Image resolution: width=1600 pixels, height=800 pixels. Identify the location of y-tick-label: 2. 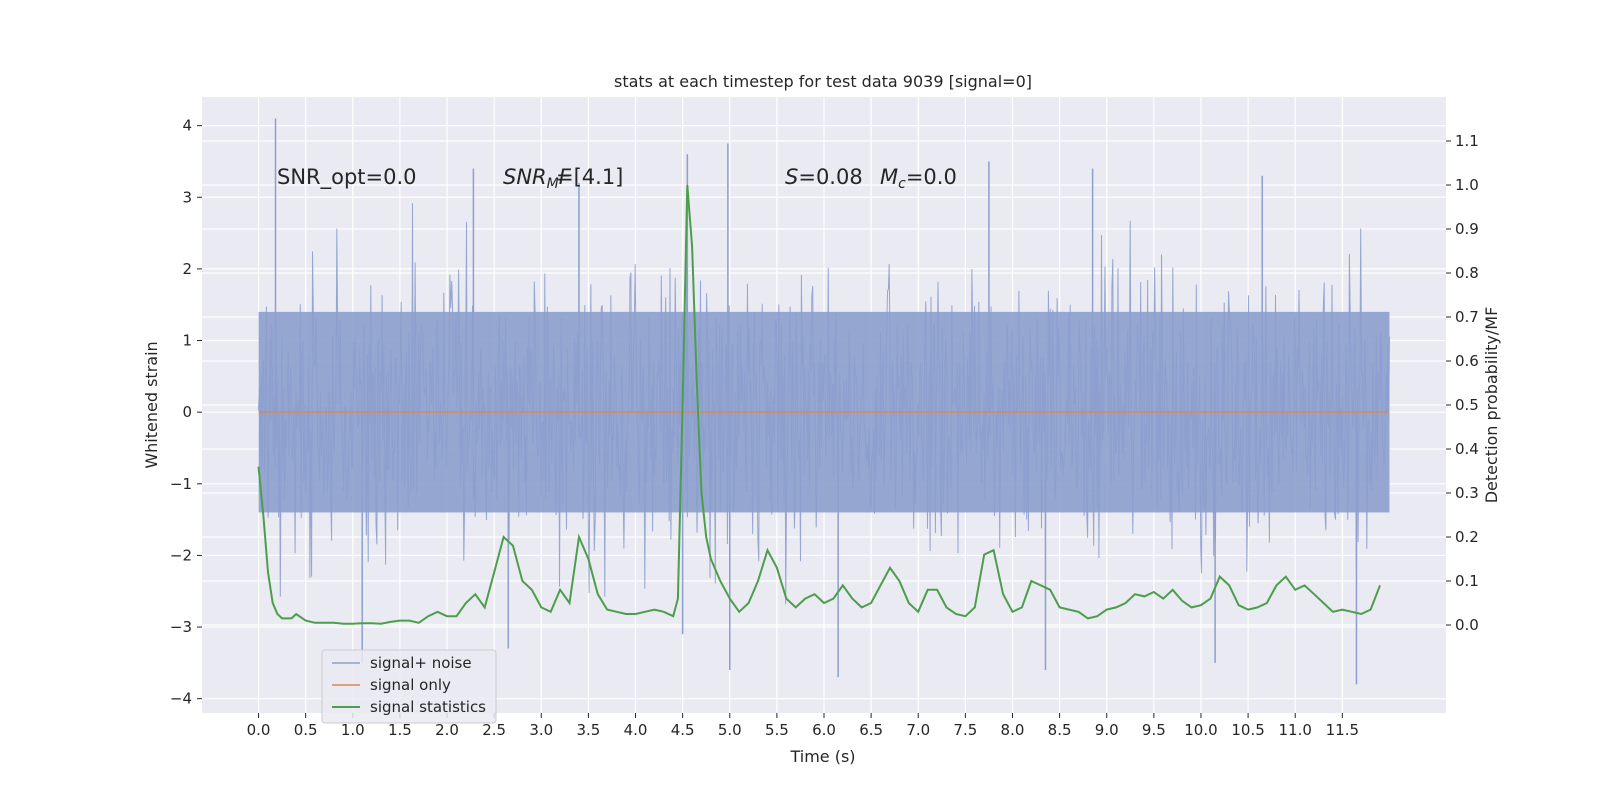
(187, 269).